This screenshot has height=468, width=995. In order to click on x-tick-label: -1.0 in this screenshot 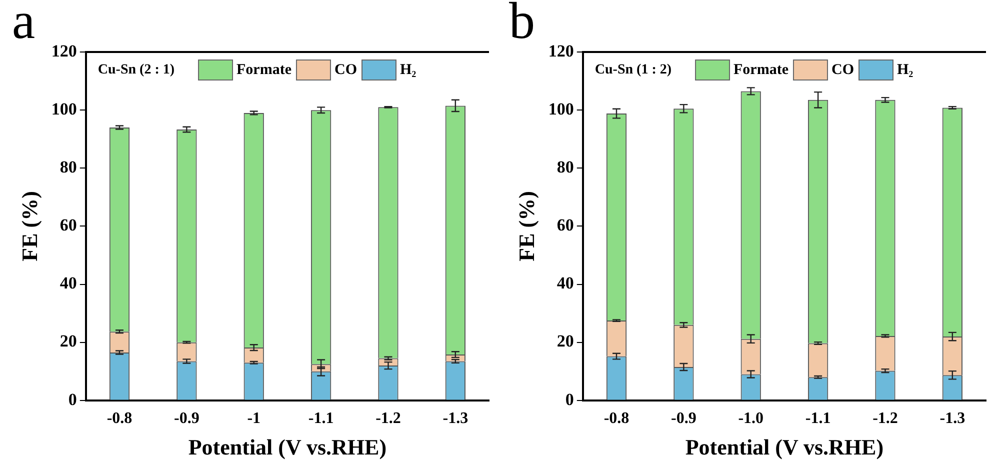, I will do `click(751, 419)`.